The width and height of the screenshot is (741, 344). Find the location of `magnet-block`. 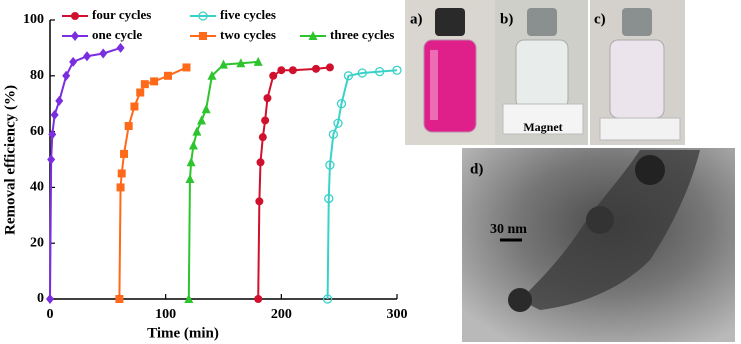

magnet-block is located at coordinates (543, 119).